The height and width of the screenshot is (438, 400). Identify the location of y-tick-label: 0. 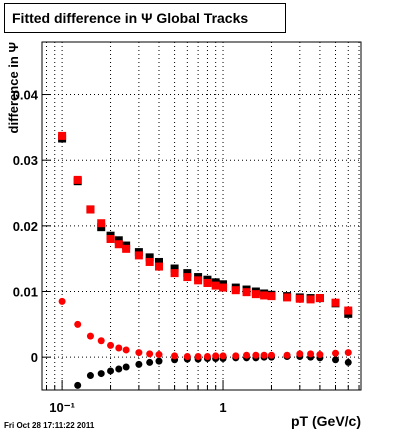
(34, 357).